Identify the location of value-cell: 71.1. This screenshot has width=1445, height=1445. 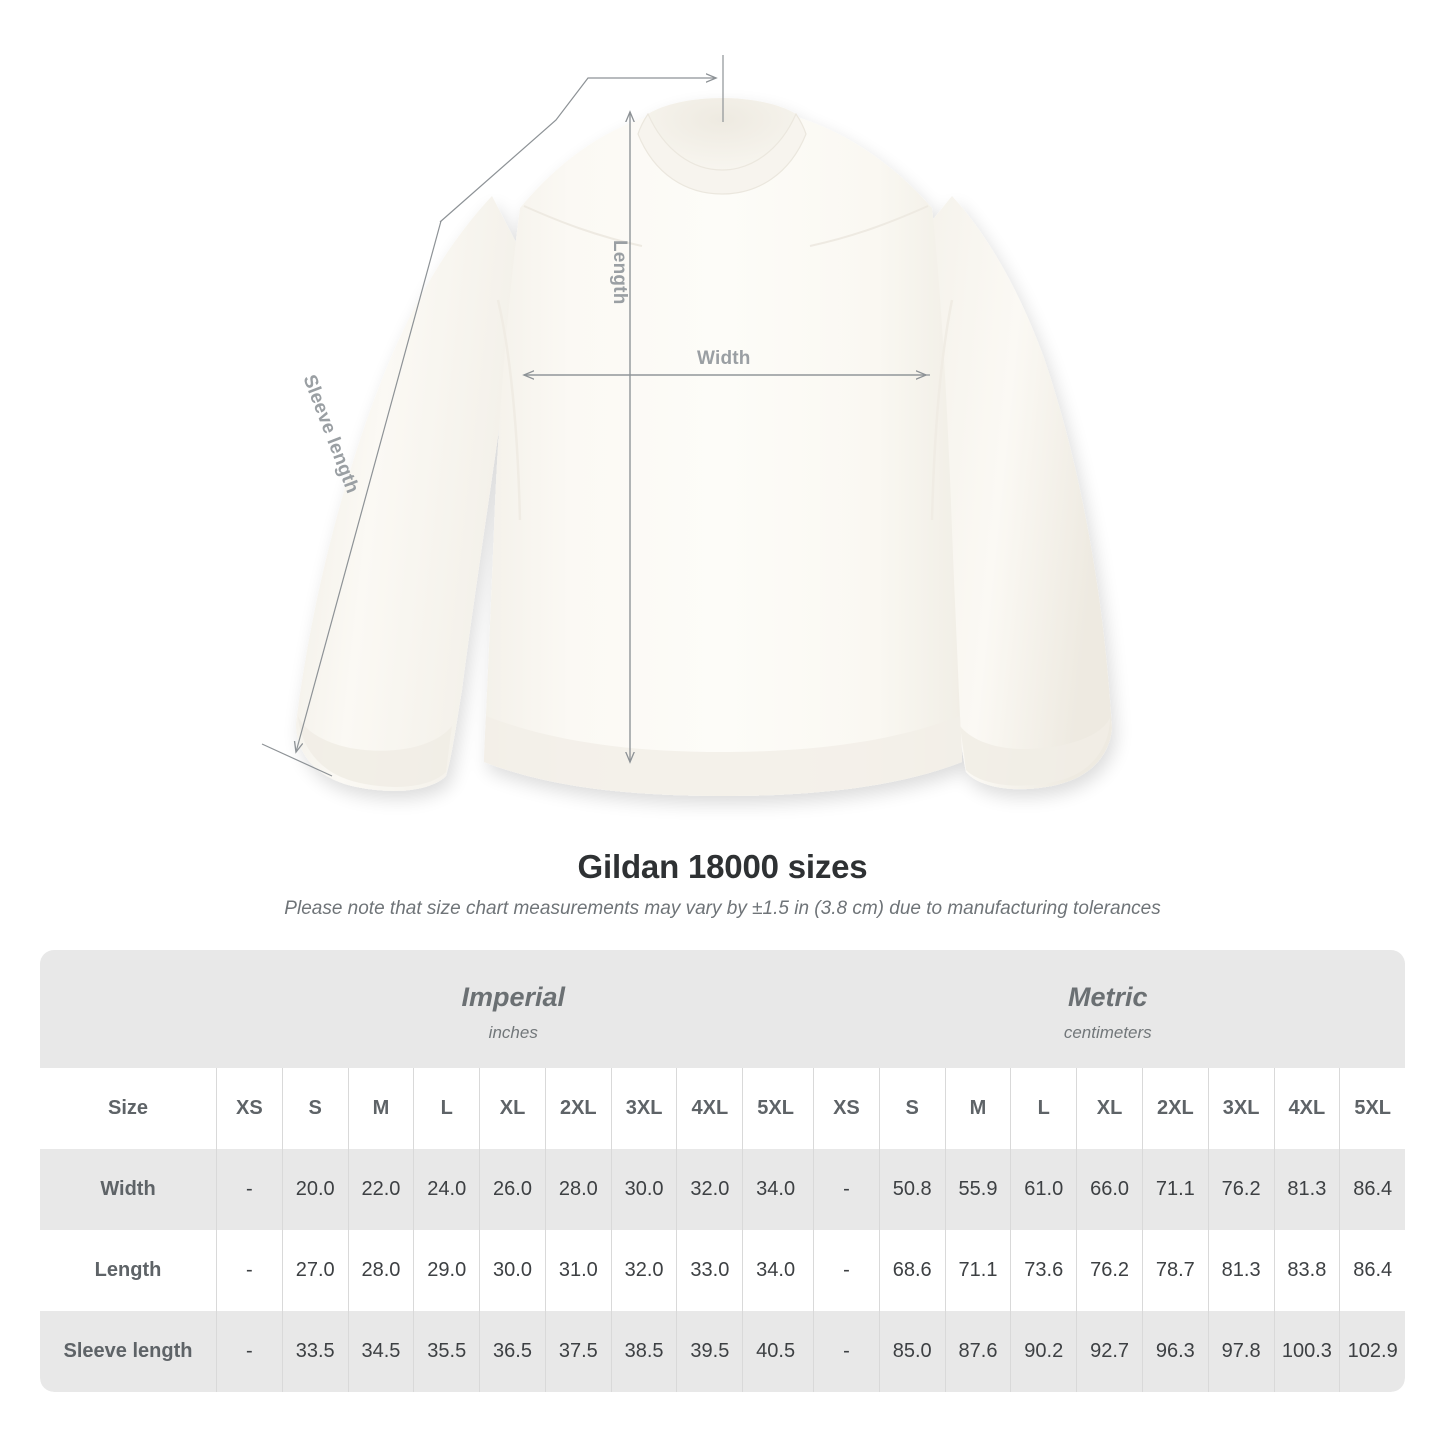
(977, 1270).